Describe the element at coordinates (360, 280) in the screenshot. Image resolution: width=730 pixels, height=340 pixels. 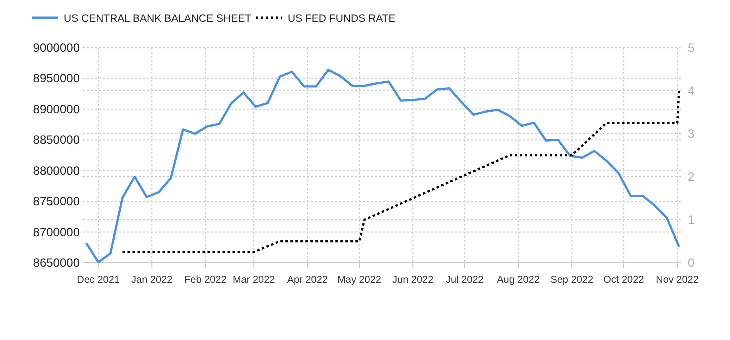
I see `x-tick-label: May 2022` at that location.